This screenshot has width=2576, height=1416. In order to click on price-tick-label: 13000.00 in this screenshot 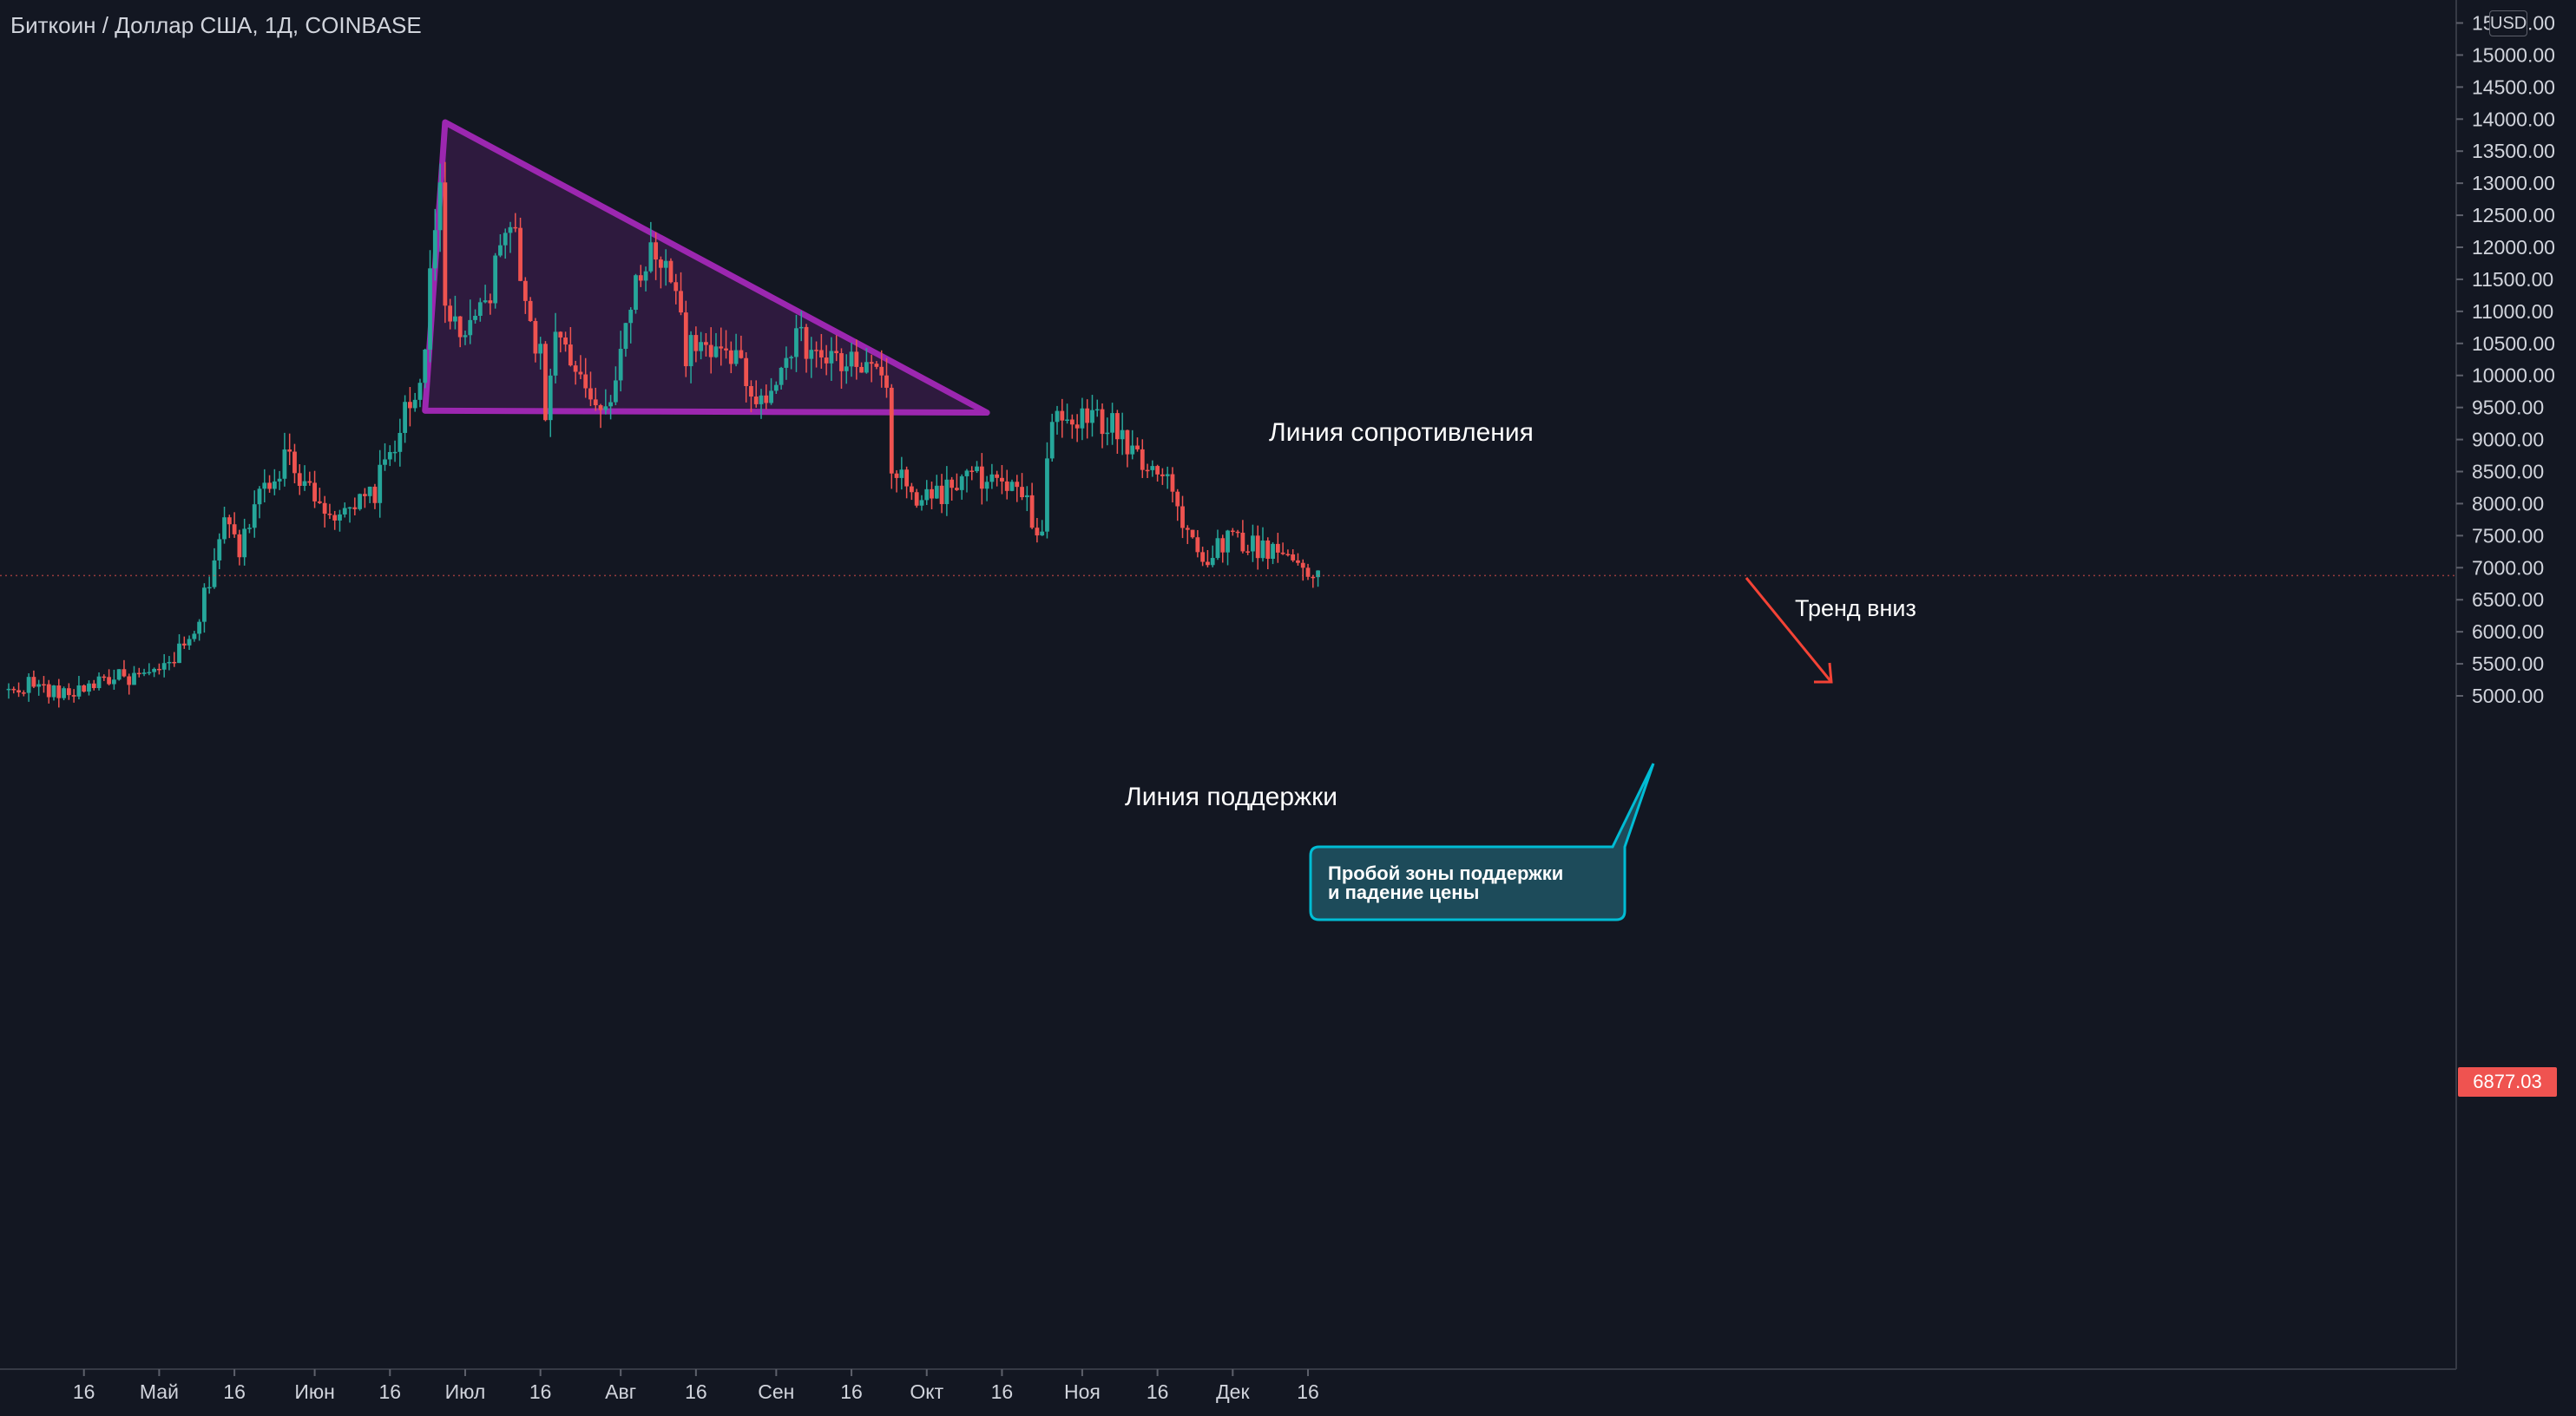, I will do `click(2513, 183)`.